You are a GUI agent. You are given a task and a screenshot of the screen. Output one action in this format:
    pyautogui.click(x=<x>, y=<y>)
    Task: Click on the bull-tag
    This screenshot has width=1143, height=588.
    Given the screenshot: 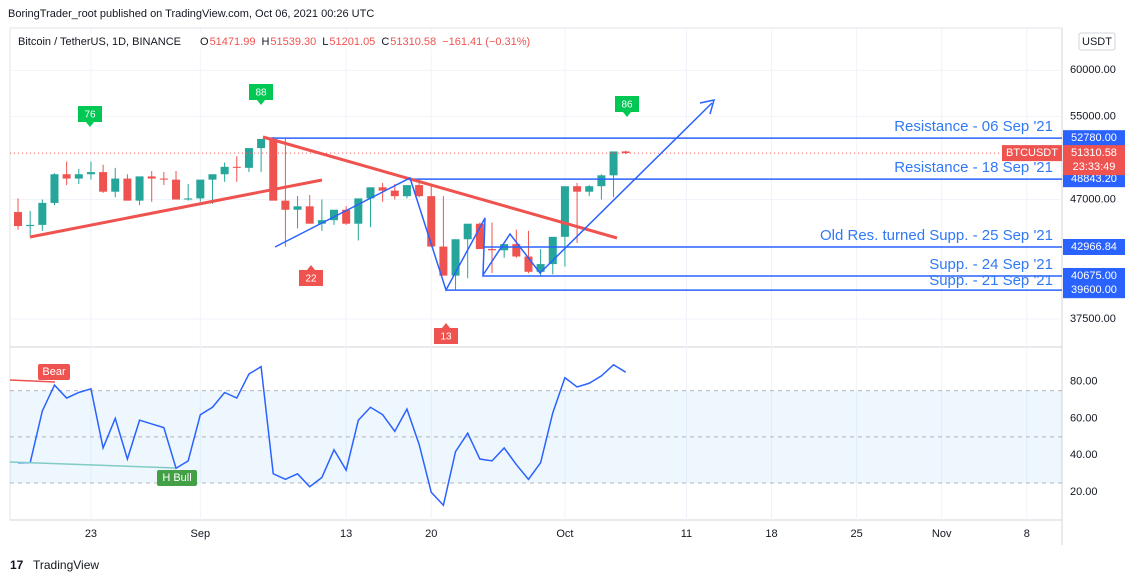 What is the action you would take?
    pyautogui.click(x=177, y=478)
    